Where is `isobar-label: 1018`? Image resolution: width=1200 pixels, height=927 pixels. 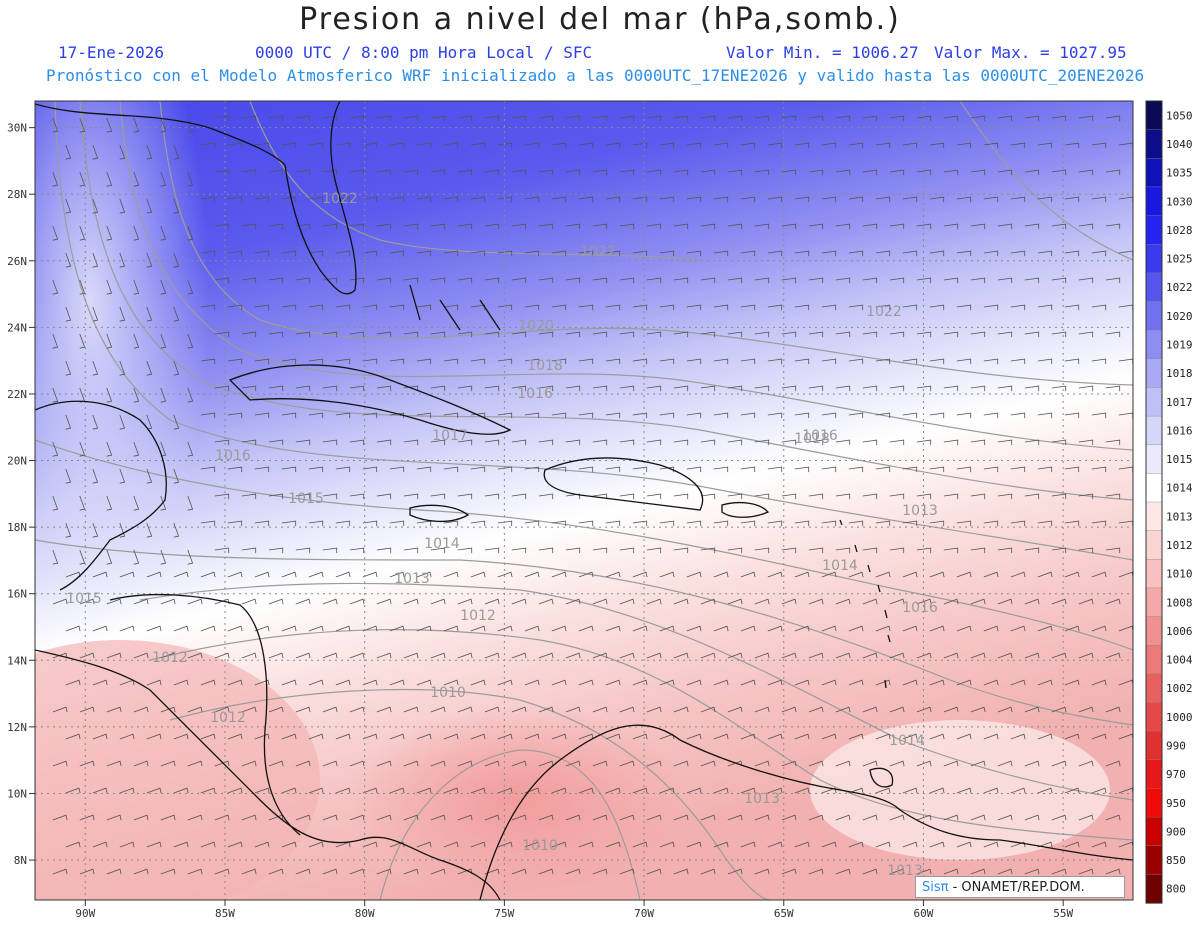
isobar-label: 1018 is located at coordinates (545, 366).